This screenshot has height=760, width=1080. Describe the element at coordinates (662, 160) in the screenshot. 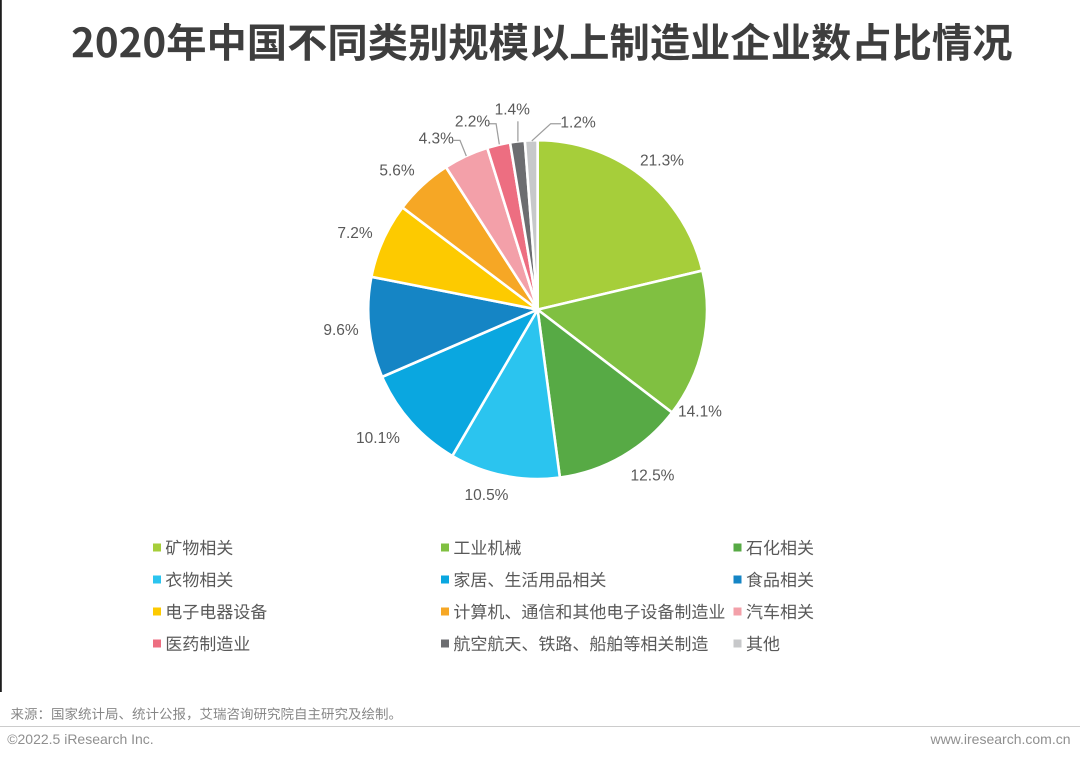

I see `svg-text: 21.3%` at that location.